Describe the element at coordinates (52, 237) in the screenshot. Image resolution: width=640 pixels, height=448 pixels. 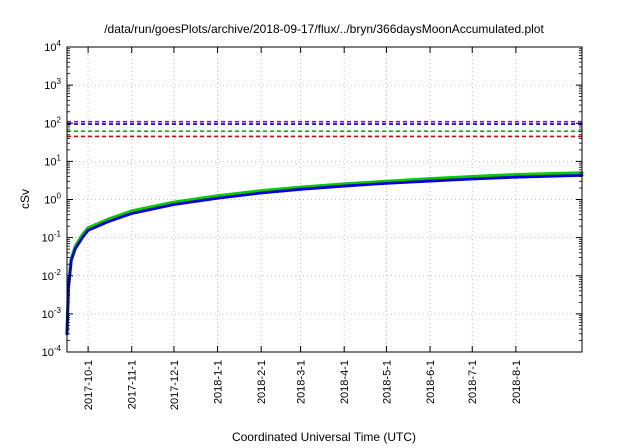
I see `y-tick-label: 10⁻¹` at that location.